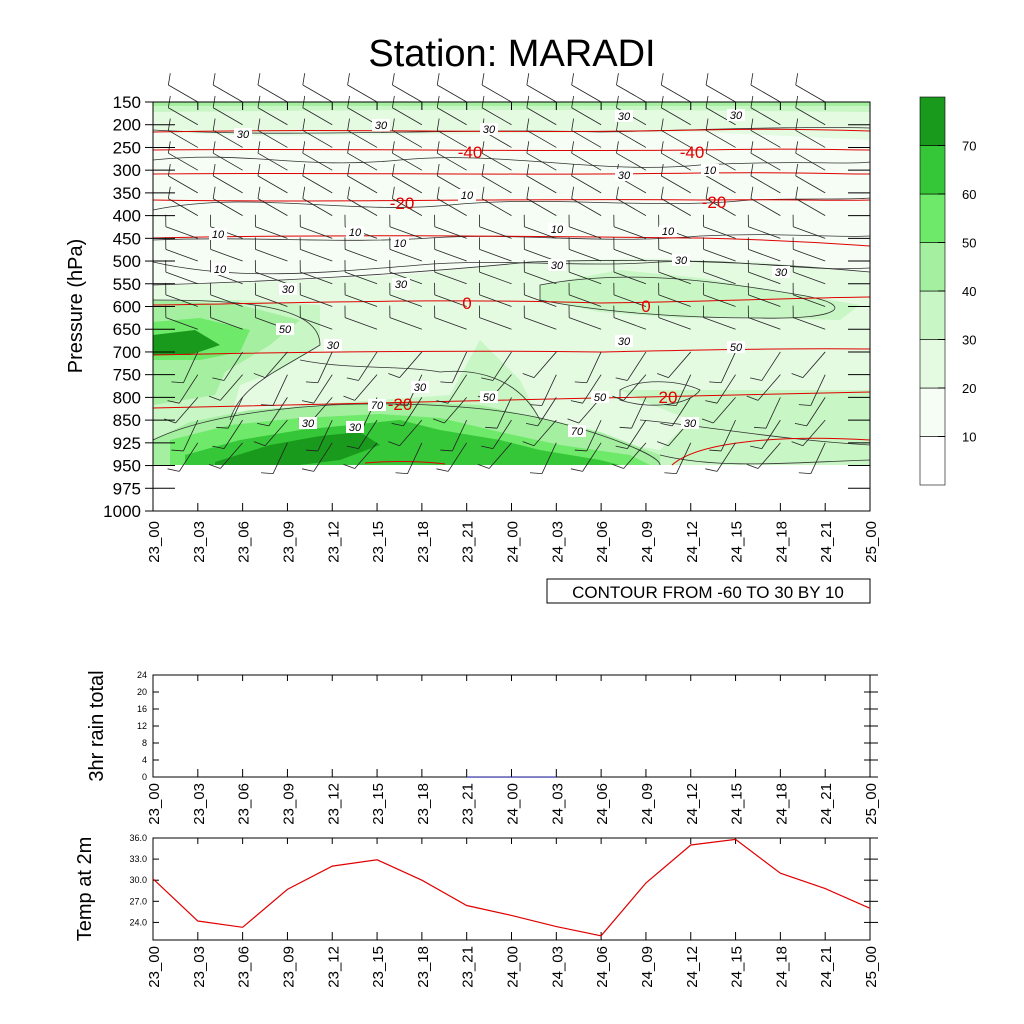 Image resolution: width=1024 pixels, height=1024 pixels. Describe the element at coordinates (127, 193) in the screenshot. I see `pressure-label: 350` at that location.